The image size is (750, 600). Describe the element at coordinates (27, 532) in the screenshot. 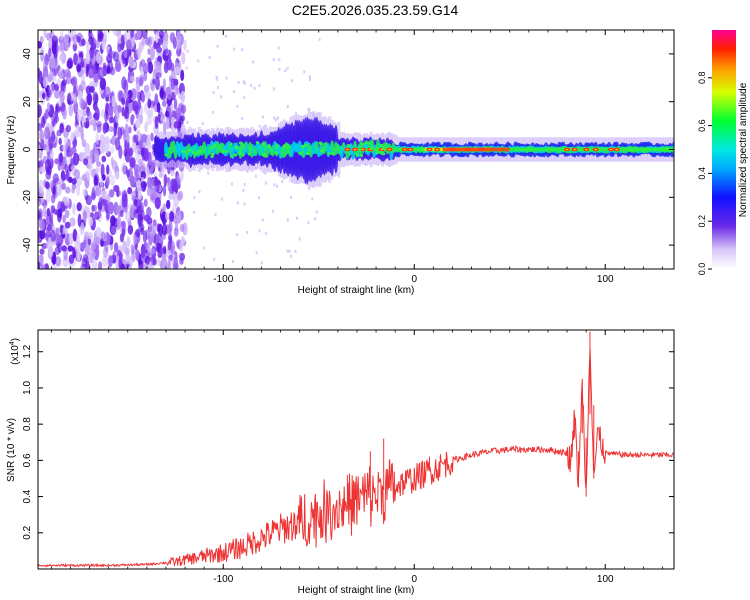

I see `snr-y-tick-label: 0.2` at that location.